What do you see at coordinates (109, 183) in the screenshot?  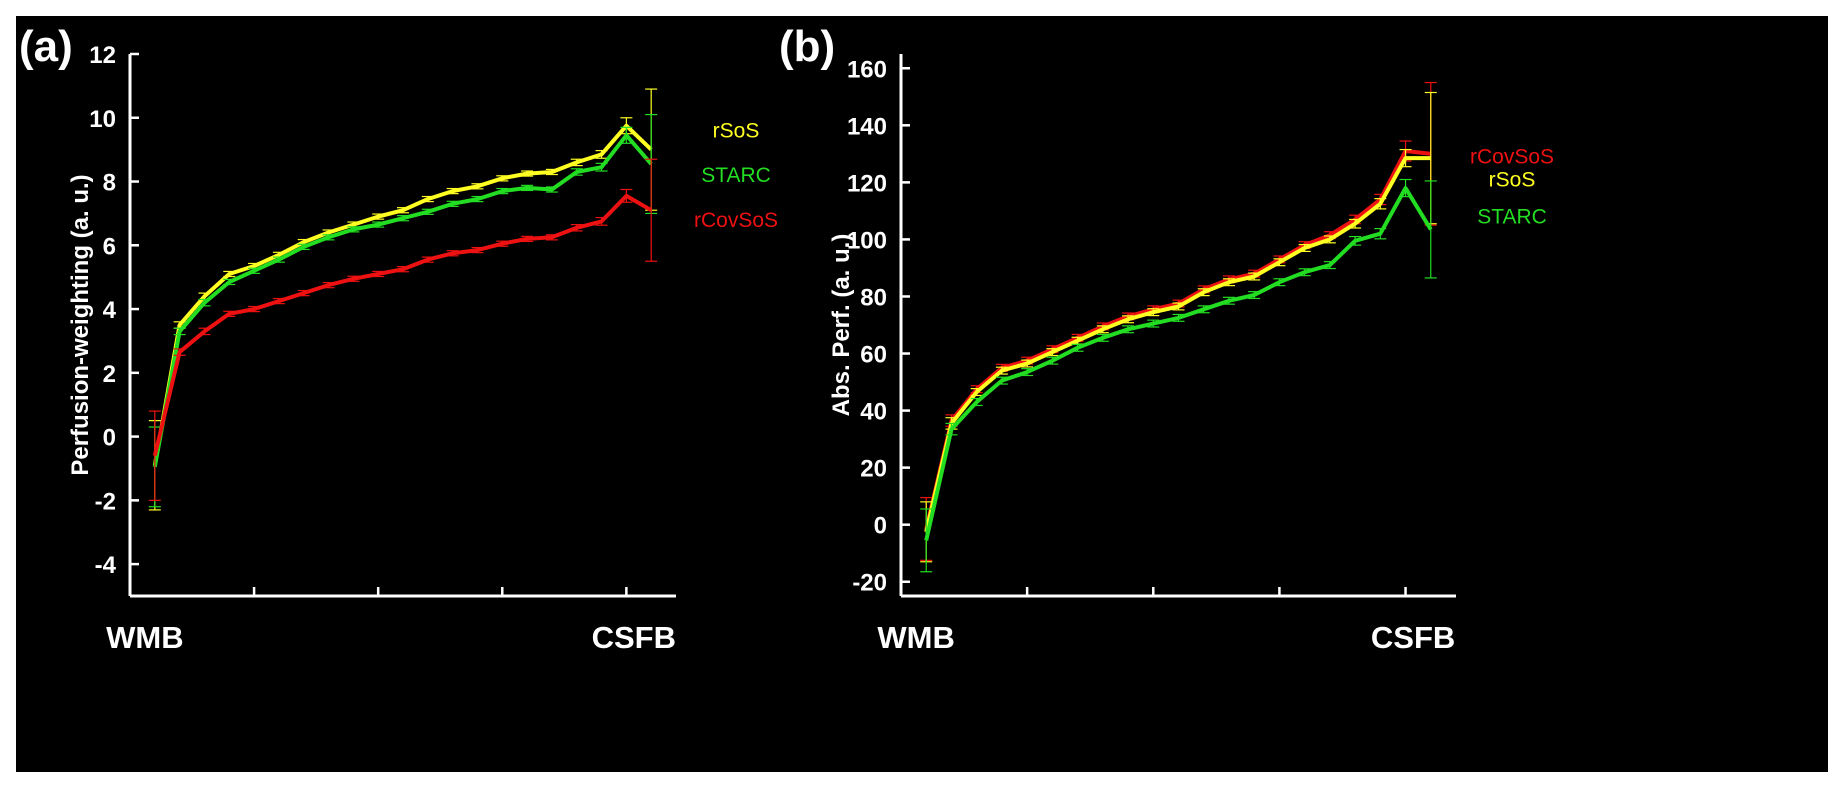 I see `y-tick-label: 8` at bounding box center [109, 183].